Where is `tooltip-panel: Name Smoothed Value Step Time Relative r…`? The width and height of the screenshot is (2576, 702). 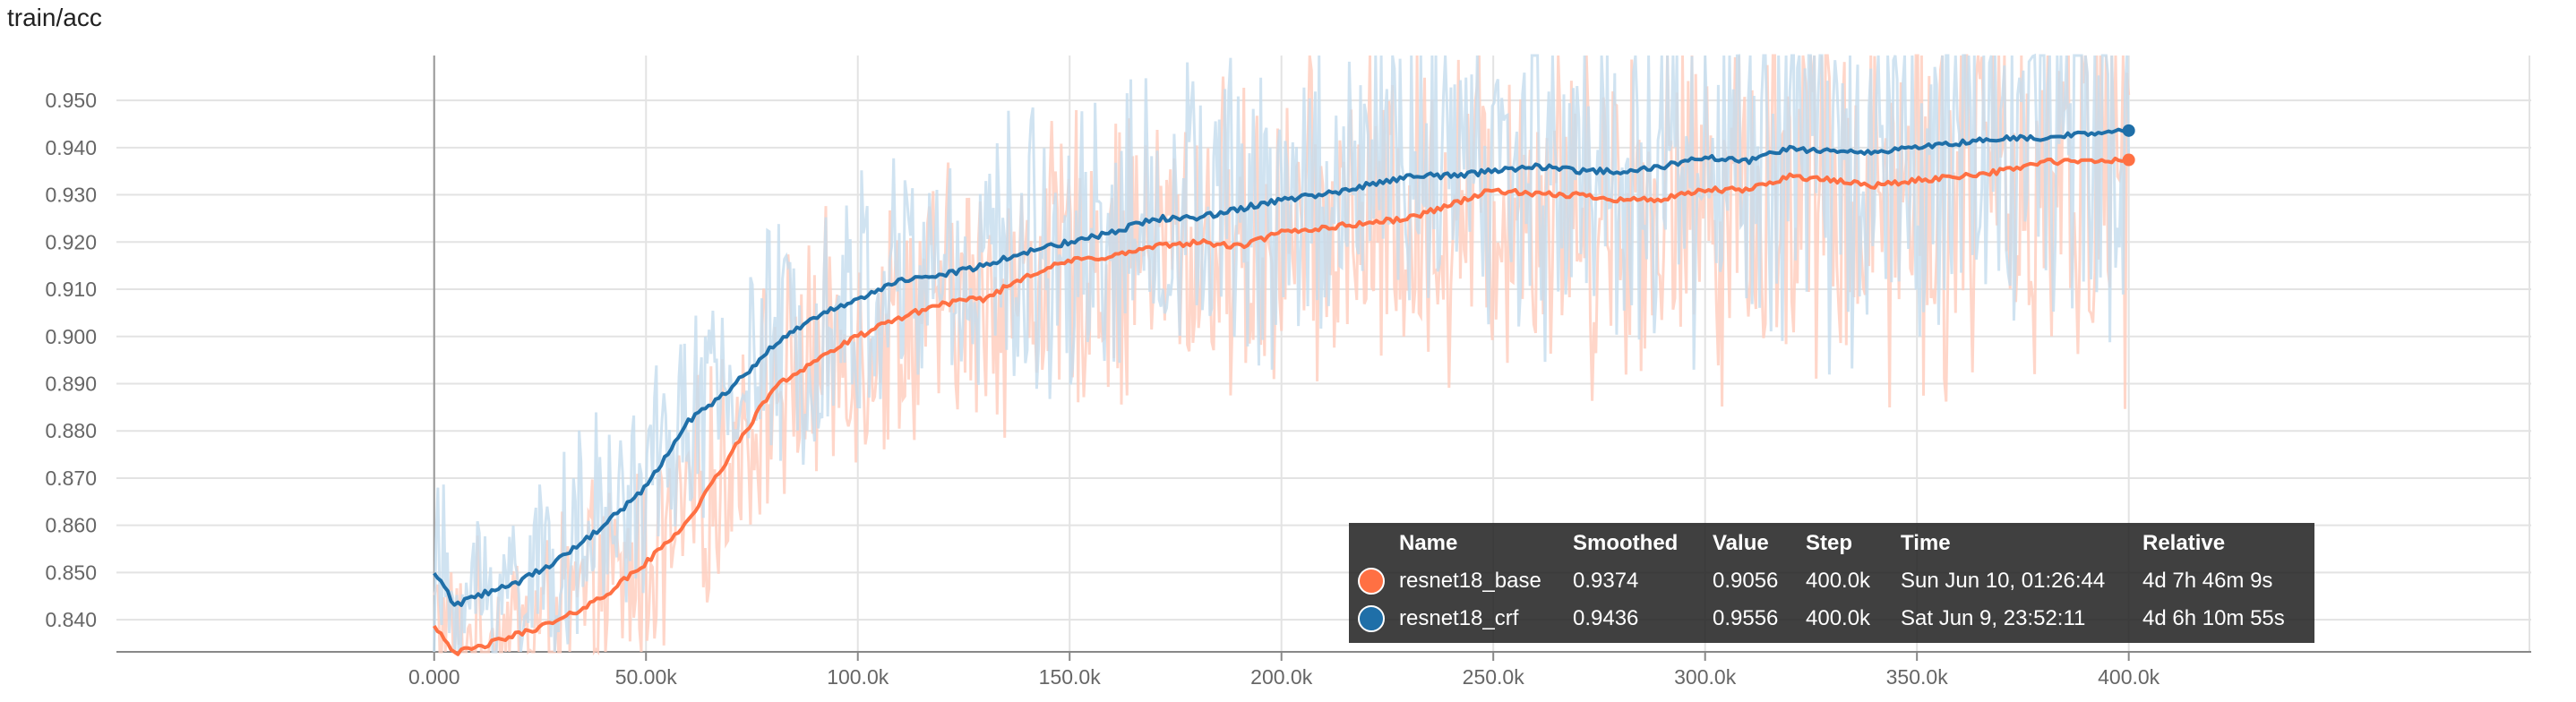
tooltip-panel: Name Smoothed Value Step Time Relative r… is located at coordinates (1831, 583).